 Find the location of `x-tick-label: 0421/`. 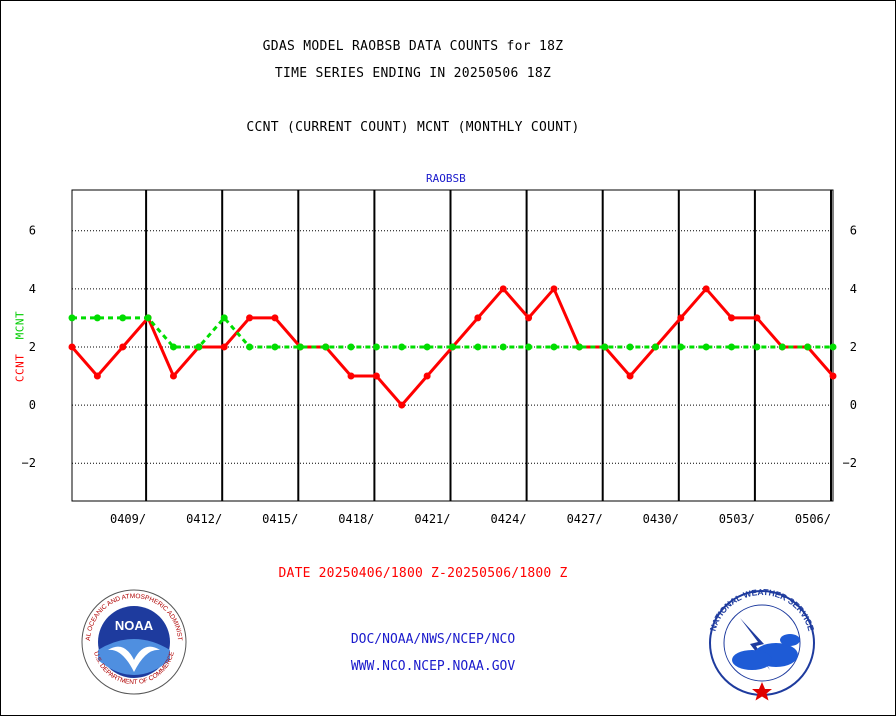

x-tick-label: 0421/ is located at coordinates (432, 519).